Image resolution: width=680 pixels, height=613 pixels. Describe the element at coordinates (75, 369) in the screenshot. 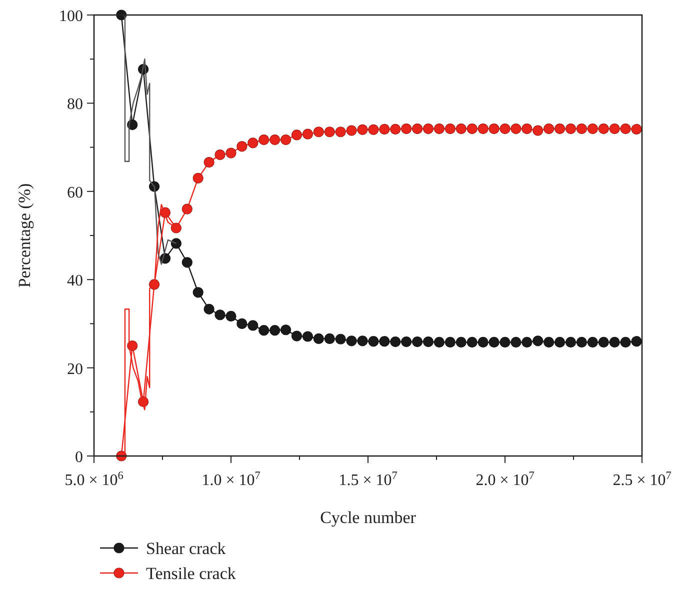

I see `y-tick-label: 20` at that location.